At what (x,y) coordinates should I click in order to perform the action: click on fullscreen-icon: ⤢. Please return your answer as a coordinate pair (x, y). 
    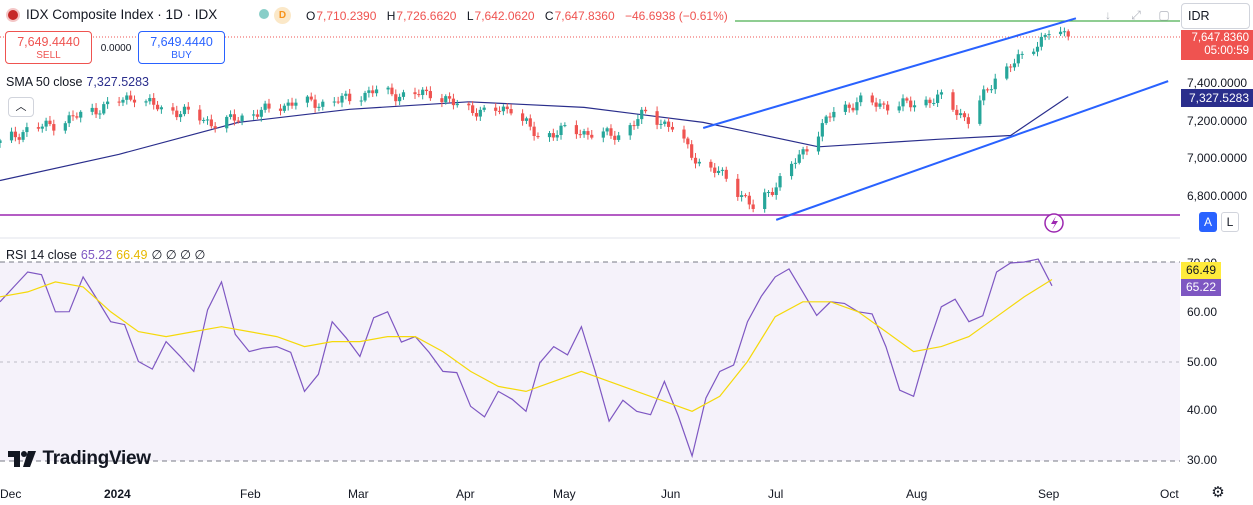
    Looking at the image, I should click on (1136, 15).